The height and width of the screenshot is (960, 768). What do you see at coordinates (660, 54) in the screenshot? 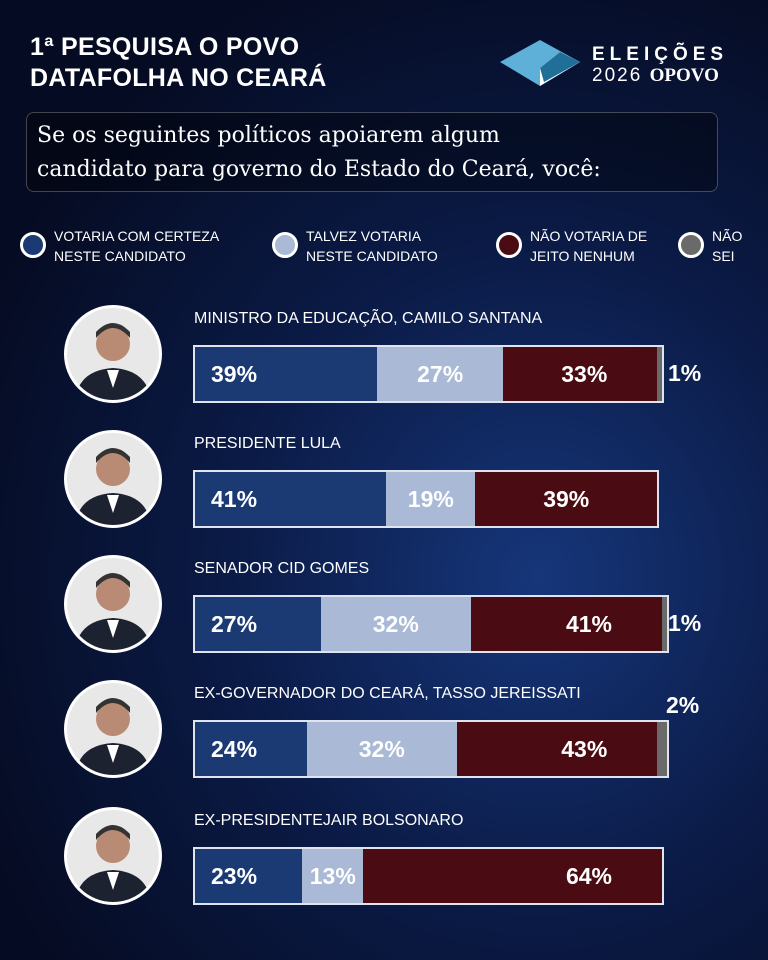
I see `logo-text: ELEIÇÕES` at bounding box center [660, 54].